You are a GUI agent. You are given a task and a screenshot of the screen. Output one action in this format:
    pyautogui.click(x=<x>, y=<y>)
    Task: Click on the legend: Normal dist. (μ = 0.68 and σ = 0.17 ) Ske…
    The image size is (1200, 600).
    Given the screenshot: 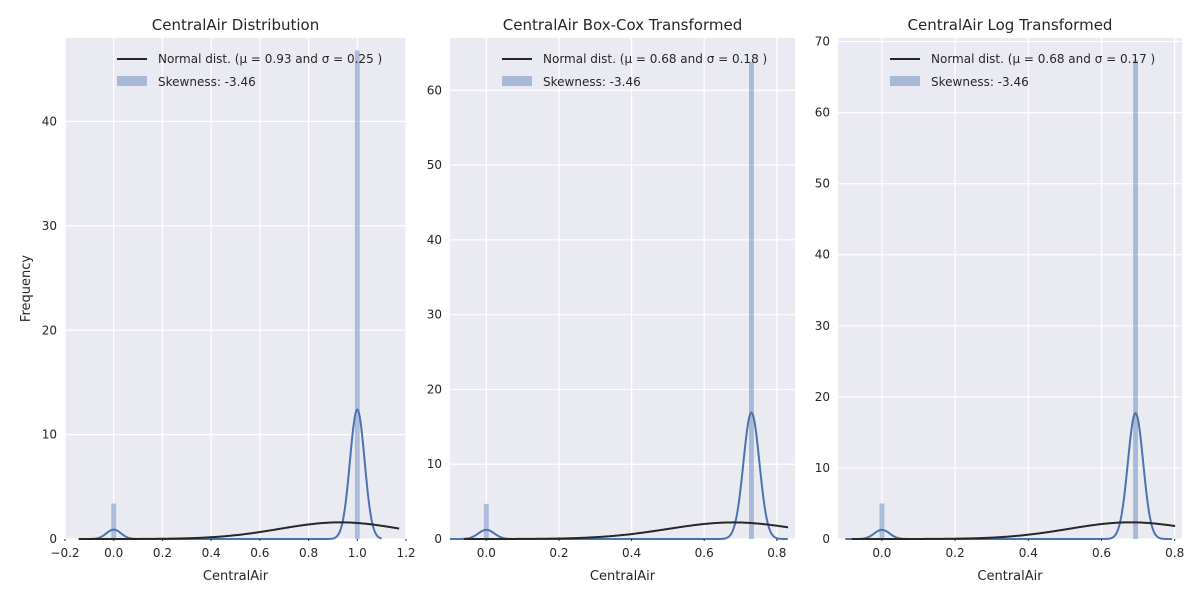 What is the action you would take?
    pyautogui.click(x=1022, y=70)
    